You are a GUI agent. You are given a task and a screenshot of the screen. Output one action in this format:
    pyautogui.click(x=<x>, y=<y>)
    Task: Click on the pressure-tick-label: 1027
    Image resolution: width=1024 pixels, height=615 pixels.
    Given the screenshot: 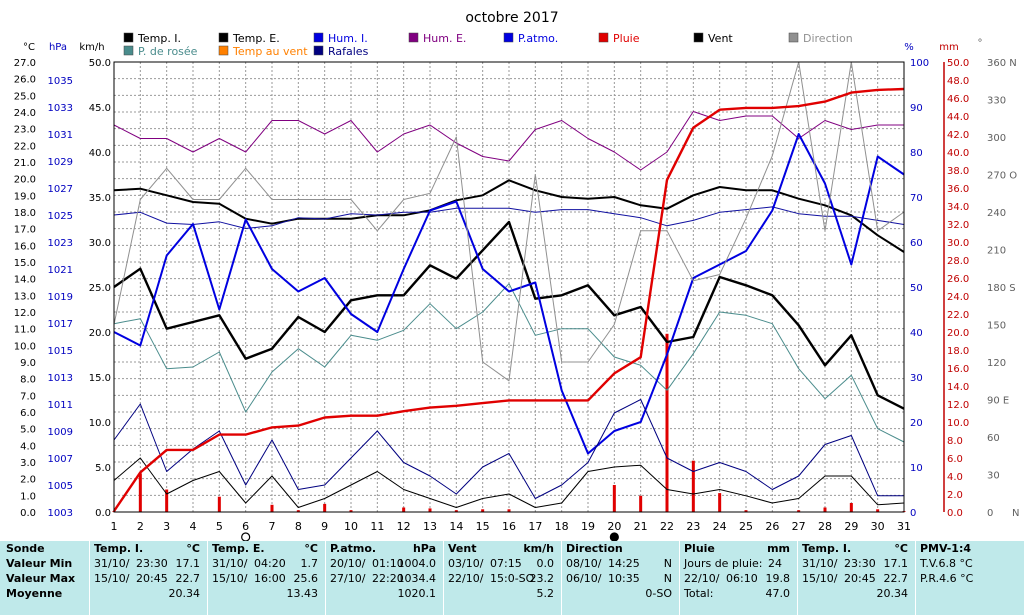 What is the action you would take?
    pyautogui.click(x=60, y=189)
    